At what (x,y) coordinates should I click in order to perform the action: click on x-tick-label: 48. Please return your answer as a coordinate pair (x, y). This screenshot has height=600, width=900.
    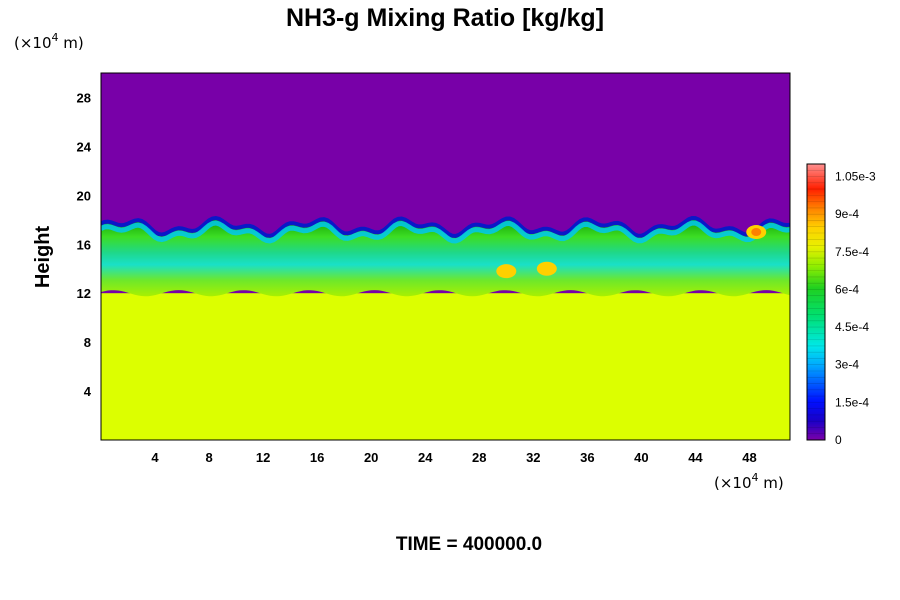
    Looking at the image, I should click on (749, 457).